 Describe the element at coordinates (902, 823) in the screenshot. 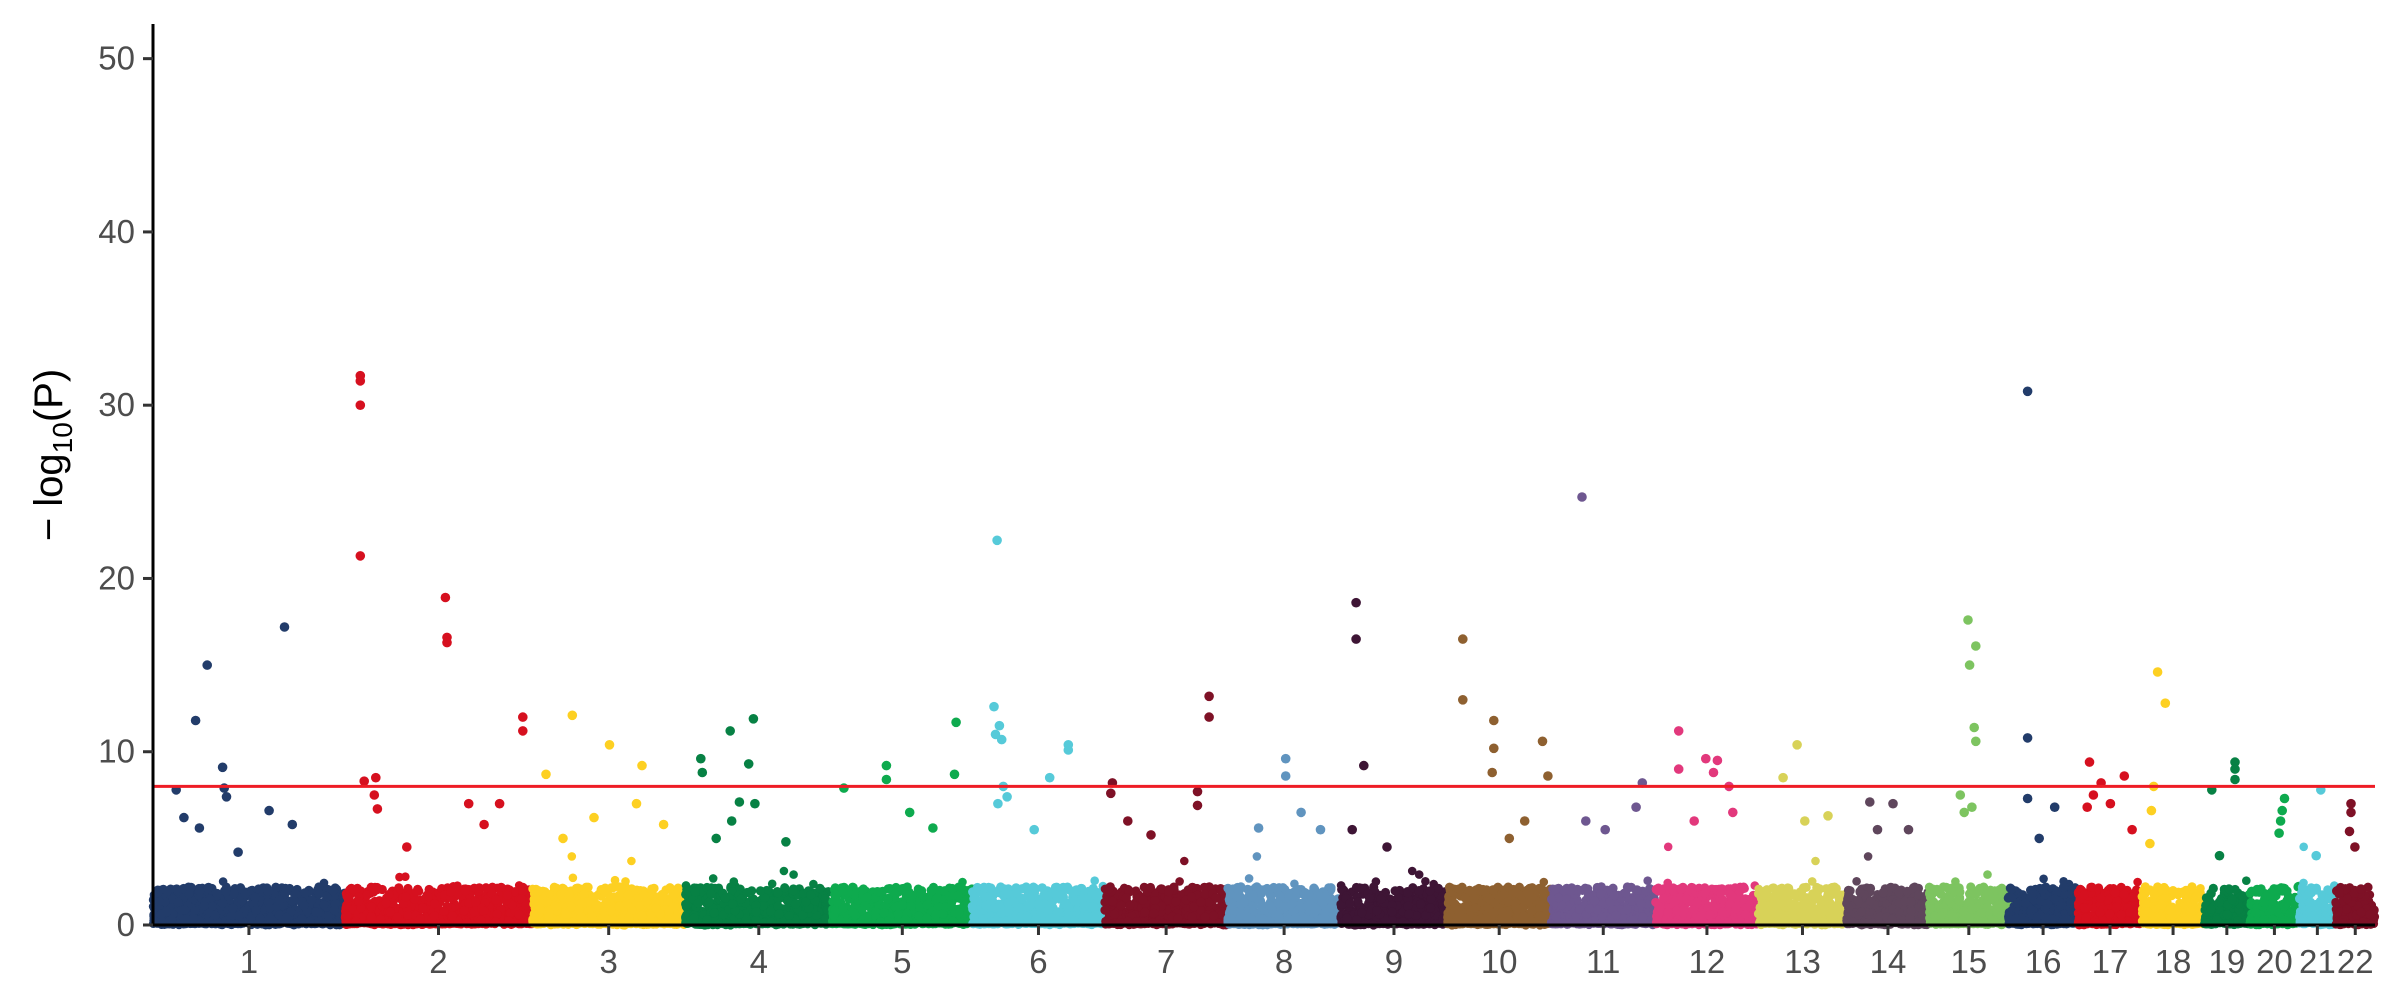

I see `chromosome-5-points` at that location.